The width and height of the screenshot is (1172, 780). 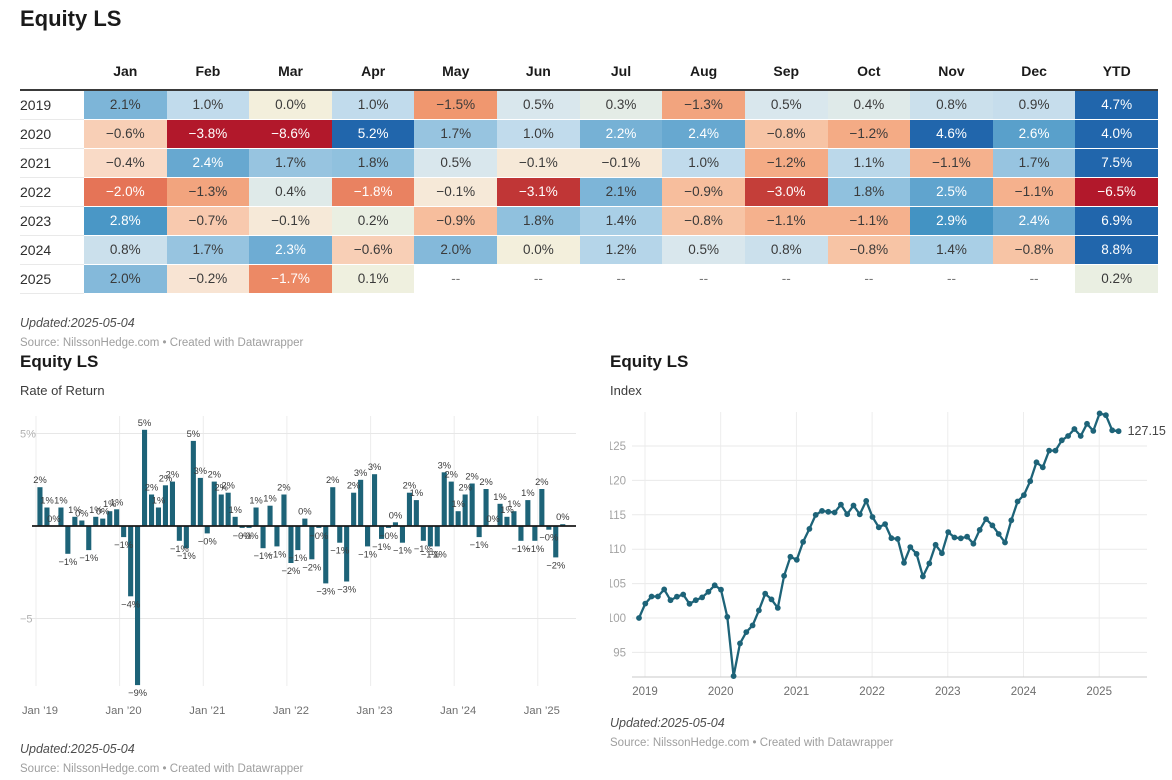 What do you see at coordinates (538, 192) in the screenshot?
I see `heatmap-cell: −3.1%` at bounding box center [538, 192].